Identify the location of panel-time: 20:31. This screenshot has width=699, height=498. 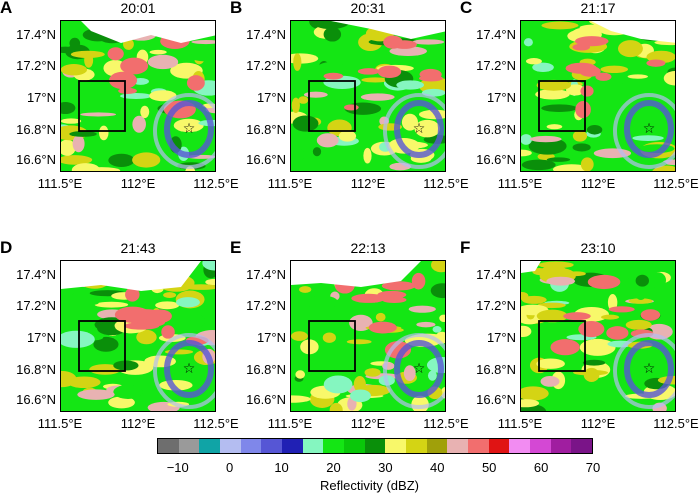
(368, 8).